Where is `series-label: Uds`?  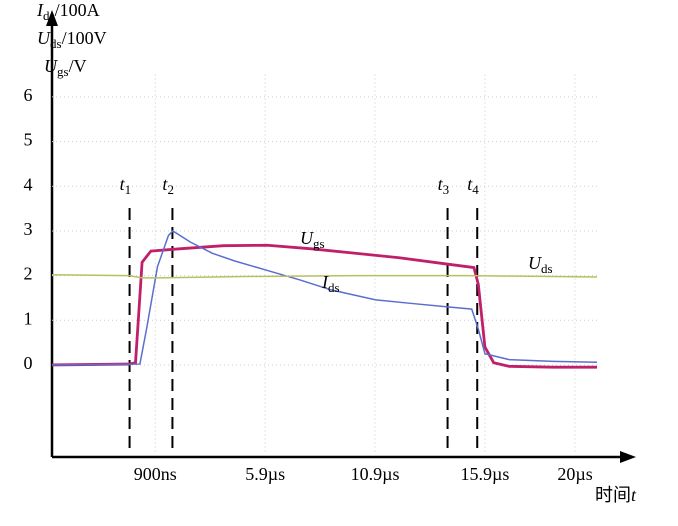 series-label: Uds is located at coordinates (540, 264).